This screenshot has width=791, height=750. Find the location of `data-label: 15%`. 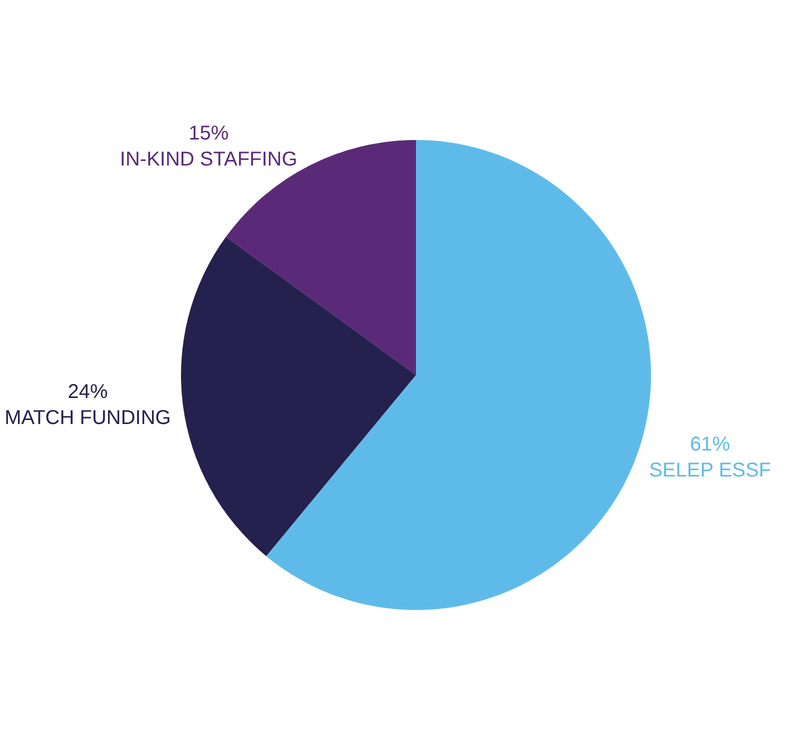

data-label: 15% is located at coordinates (208, 133).